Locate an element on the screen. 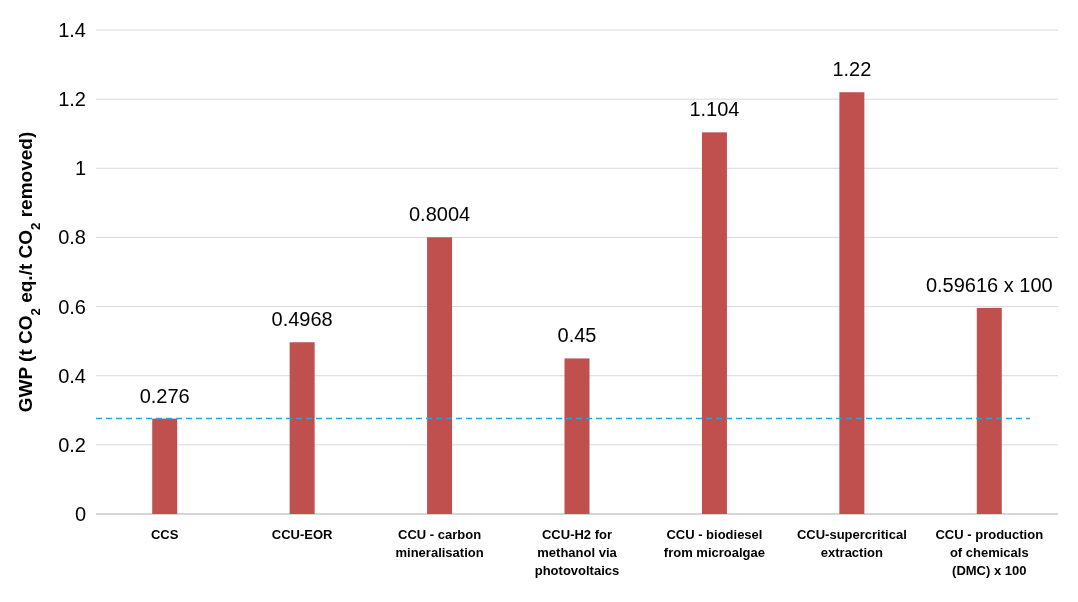 Image resolution: width=1078 pixels, height=602 pixels. x-tick-label: CCU - carbon mineralisation is located at coordinates (439, 543).